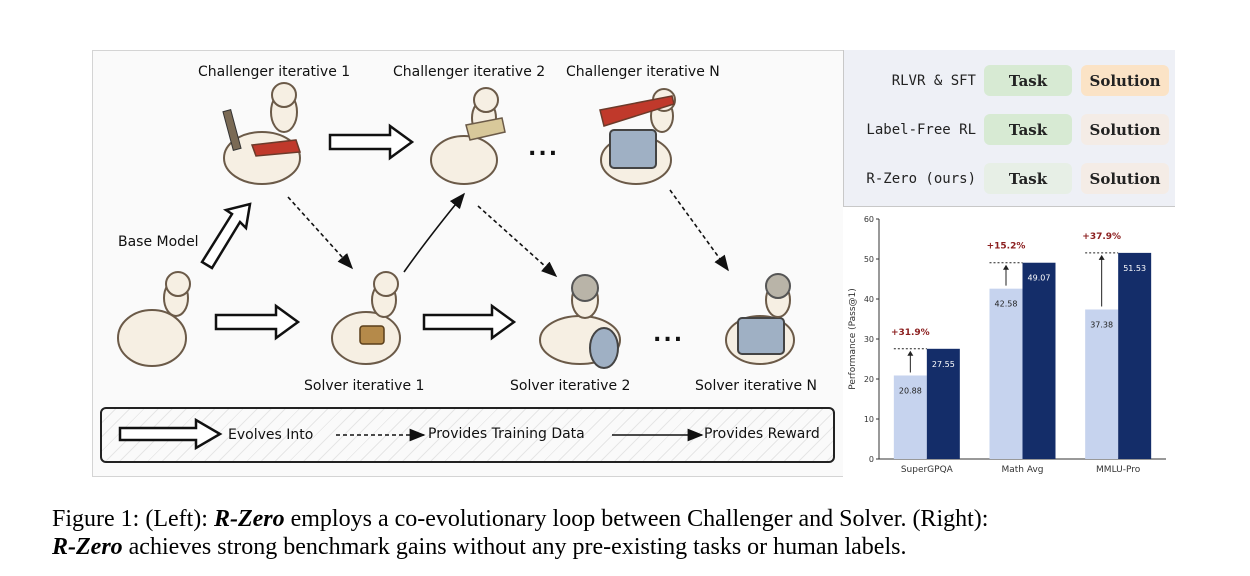  What do you see at coordinates (1101, 237) in the screenshot?
I see `gain-label: +37.9%` at bounding box center [1101, 237].